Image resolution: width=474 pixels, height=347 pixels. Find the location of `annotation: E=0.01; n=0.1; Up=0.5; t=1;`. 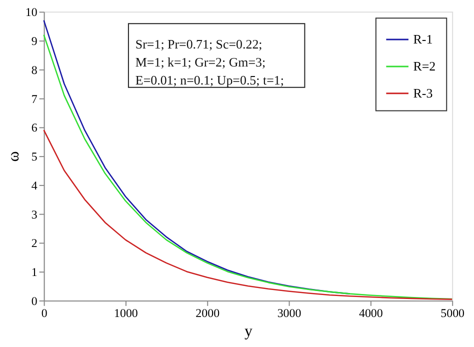

annotation: E=0.01; n=0.1; Up=0.5; t=1; is located at coordinates (209, 80).